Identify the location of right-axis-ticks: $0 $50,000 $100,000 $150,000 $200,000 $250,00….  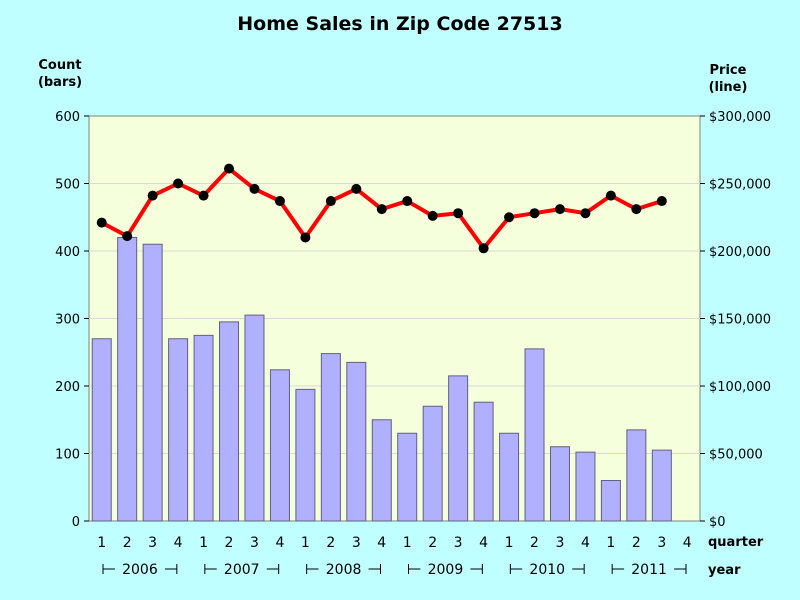
(735, 320).